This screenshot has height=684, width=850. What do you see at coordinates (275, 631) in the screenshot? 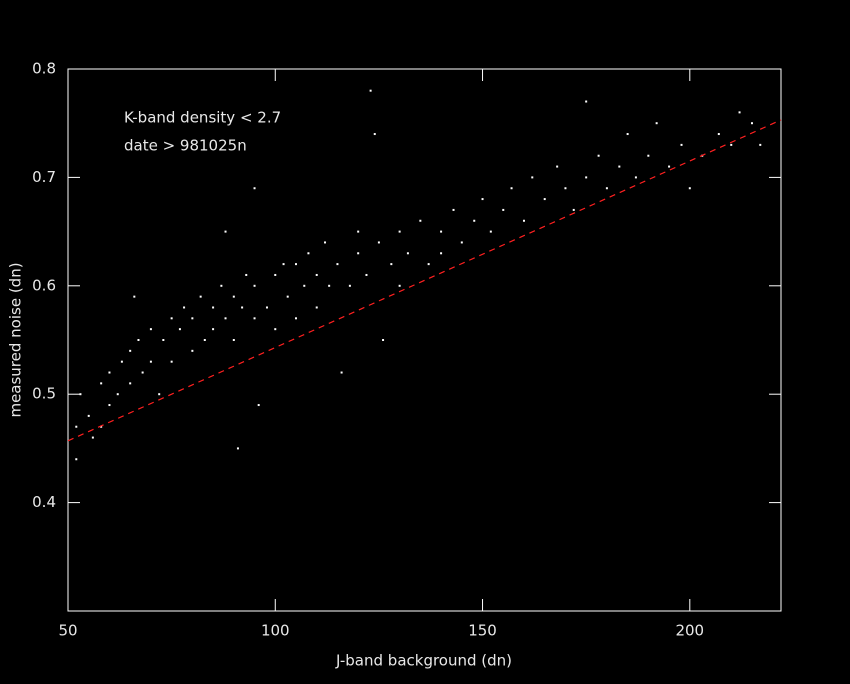
I see `x-tick-label: 100` at bounding box center [275, 631].